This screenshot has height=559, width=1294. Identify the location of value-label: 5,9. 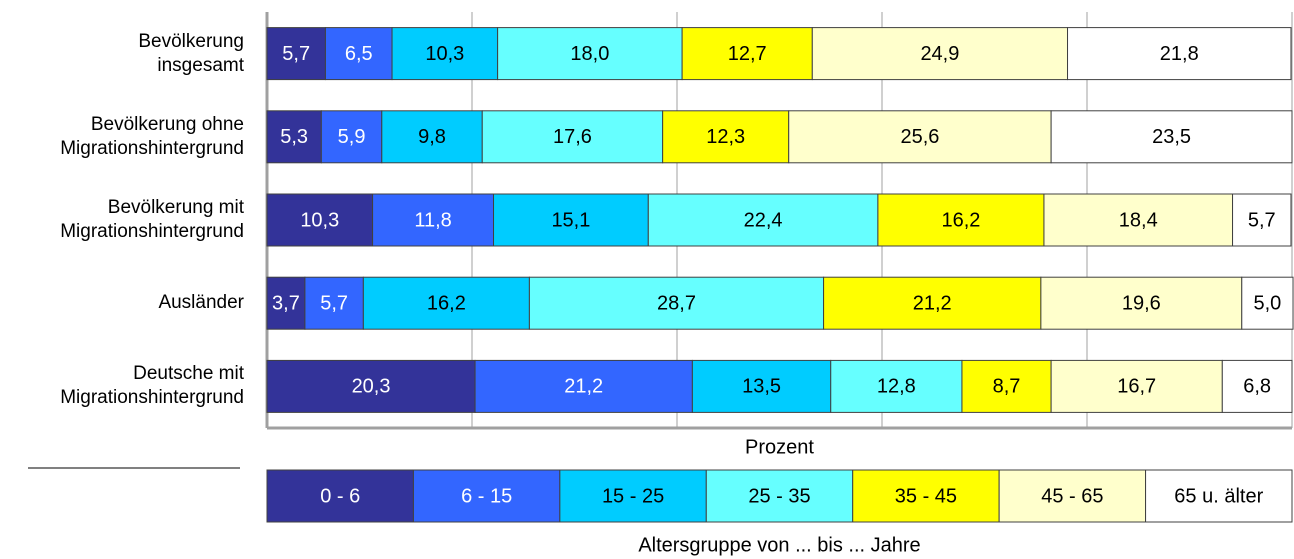
(352, 137).